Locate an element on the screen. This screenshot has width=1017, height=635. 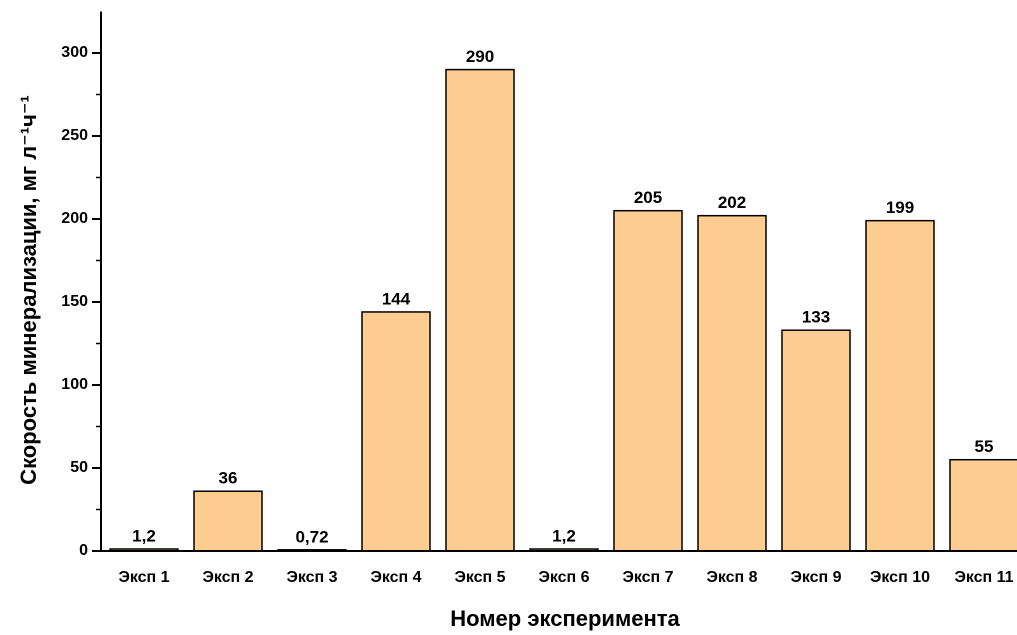
y-axis-title: Скорость минерализации, мг л⁻¹ч⁻¹ is located at coordinates (28, 290).